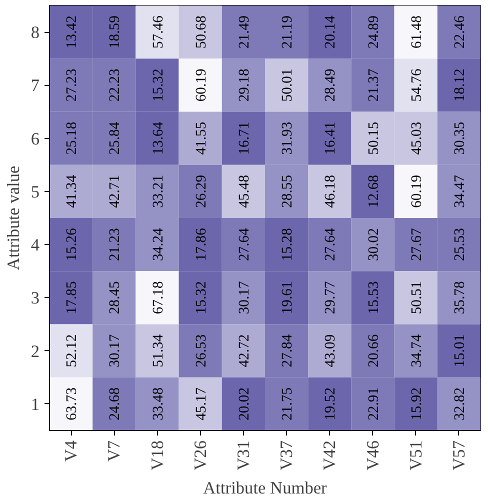 This screenshot has height=500, width=488. I want to click on data-label: 25.84, so click(115, 138).